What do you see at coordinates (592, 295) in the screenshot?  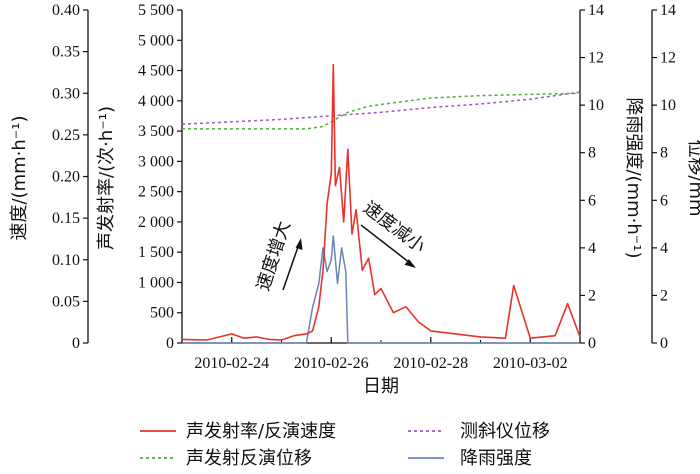 I see `rain-tick-label: 2` at bounding box center [592, 295].